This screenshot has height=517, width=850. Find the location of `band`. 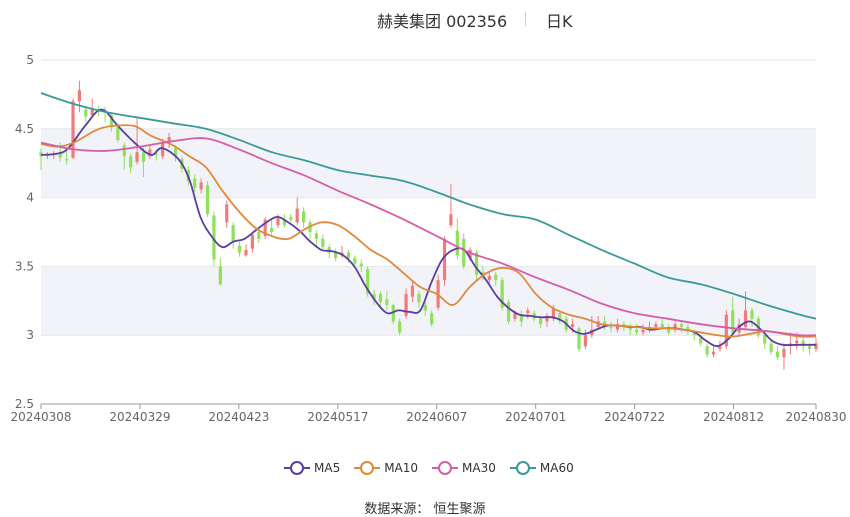

band is located at coordinates (428, 301).